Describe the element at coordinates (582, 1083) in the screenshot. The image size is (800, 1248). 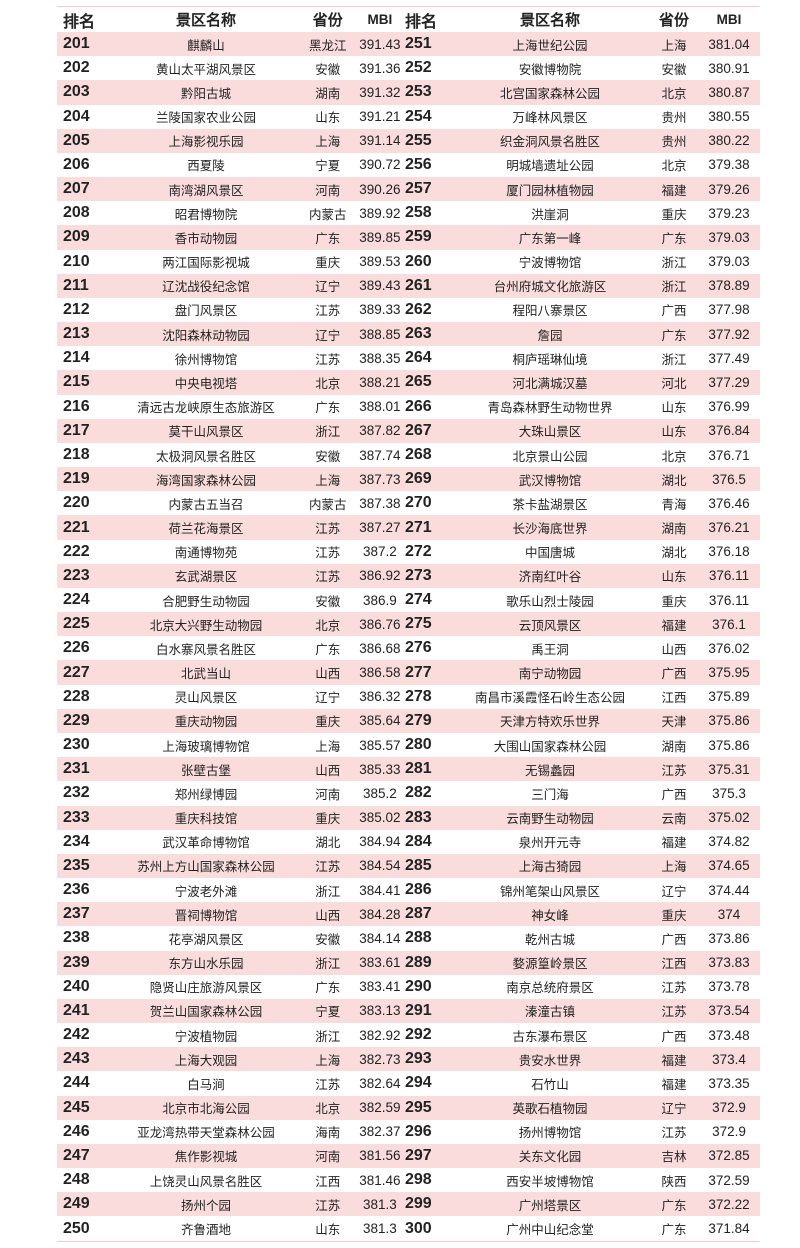
I see `table-row: 294 石竹山 福建 373.35` at that location.